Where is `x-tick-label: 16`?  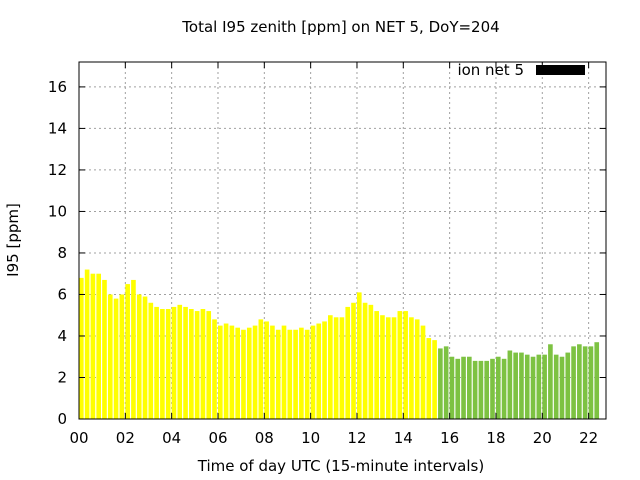 x-tick-label: 16 is located at coordinates (449, 438).